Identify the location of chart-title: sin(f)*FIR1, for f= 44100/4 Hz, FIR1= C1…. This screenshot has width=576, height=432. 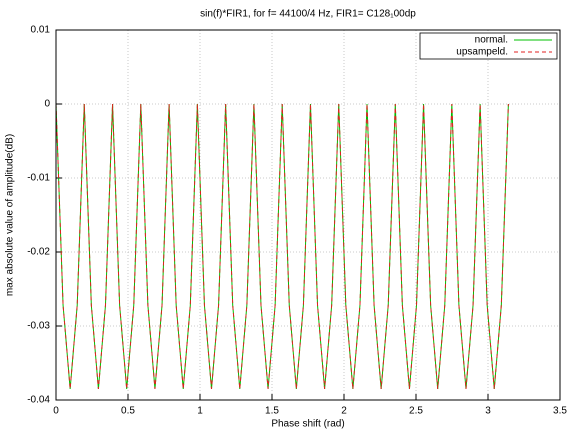
(308, 14).